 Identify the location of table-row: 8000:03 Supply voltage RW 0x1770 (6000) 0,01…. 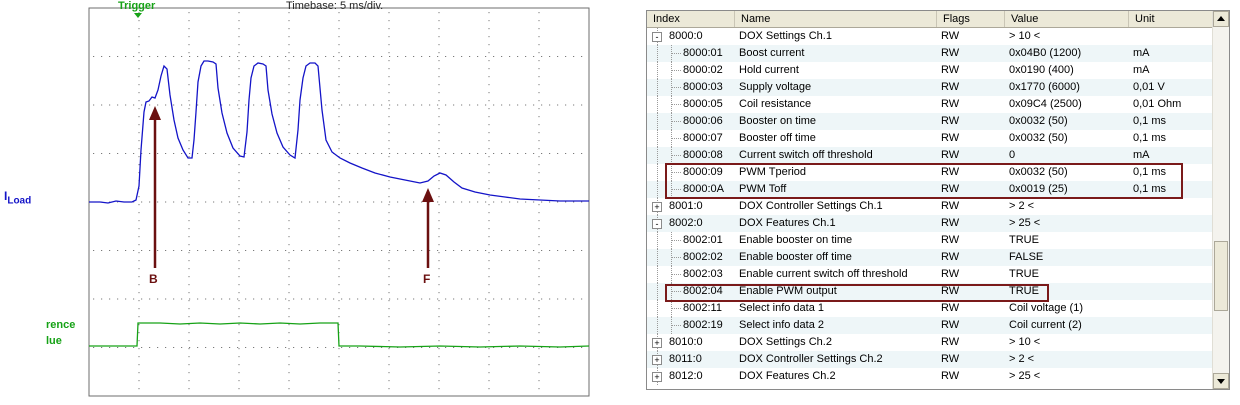
(930, 87).